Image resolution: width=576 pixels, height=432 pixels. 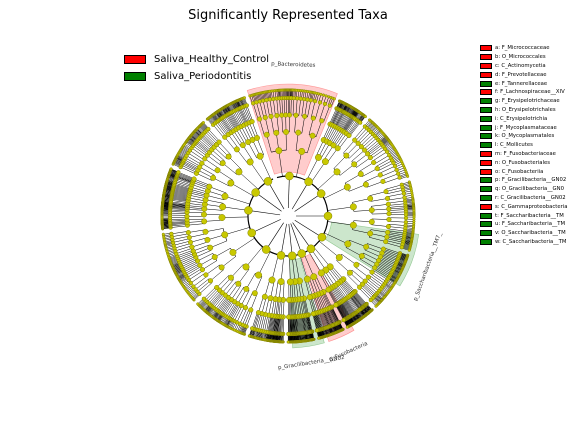 What do you see at coordinates (211, 59) in the screenshot?
I see `legend-label-healthy: Saliva_Healthy_Control` at bounding box center [211, 59].